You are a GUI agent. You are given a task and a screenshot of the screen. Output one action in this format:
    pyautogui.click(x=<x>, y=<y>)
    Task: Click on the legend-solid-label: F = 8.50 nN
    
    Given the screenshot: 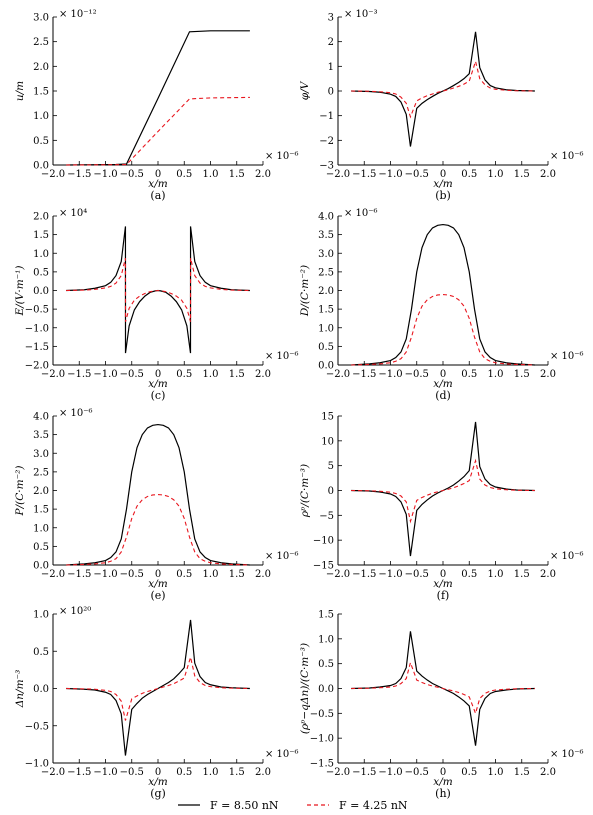 What is the action you would take?
    pyautogui.click(x=244, y=805)
    